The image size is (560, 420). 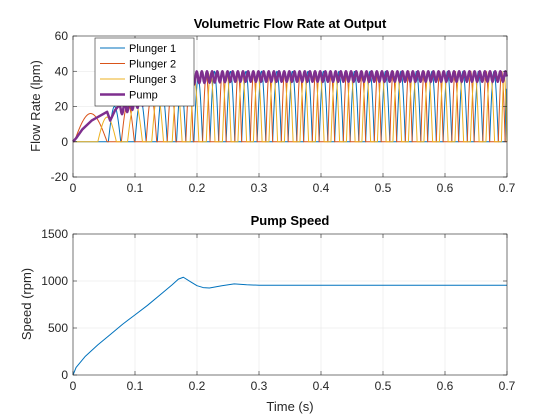 What do you see at coordinates (144, 72) in the screenshot?
I see `flow-rate-legend: Plunger 1 Plunger 2 Plunger 3 Pump` at bounding box center [144, 72].